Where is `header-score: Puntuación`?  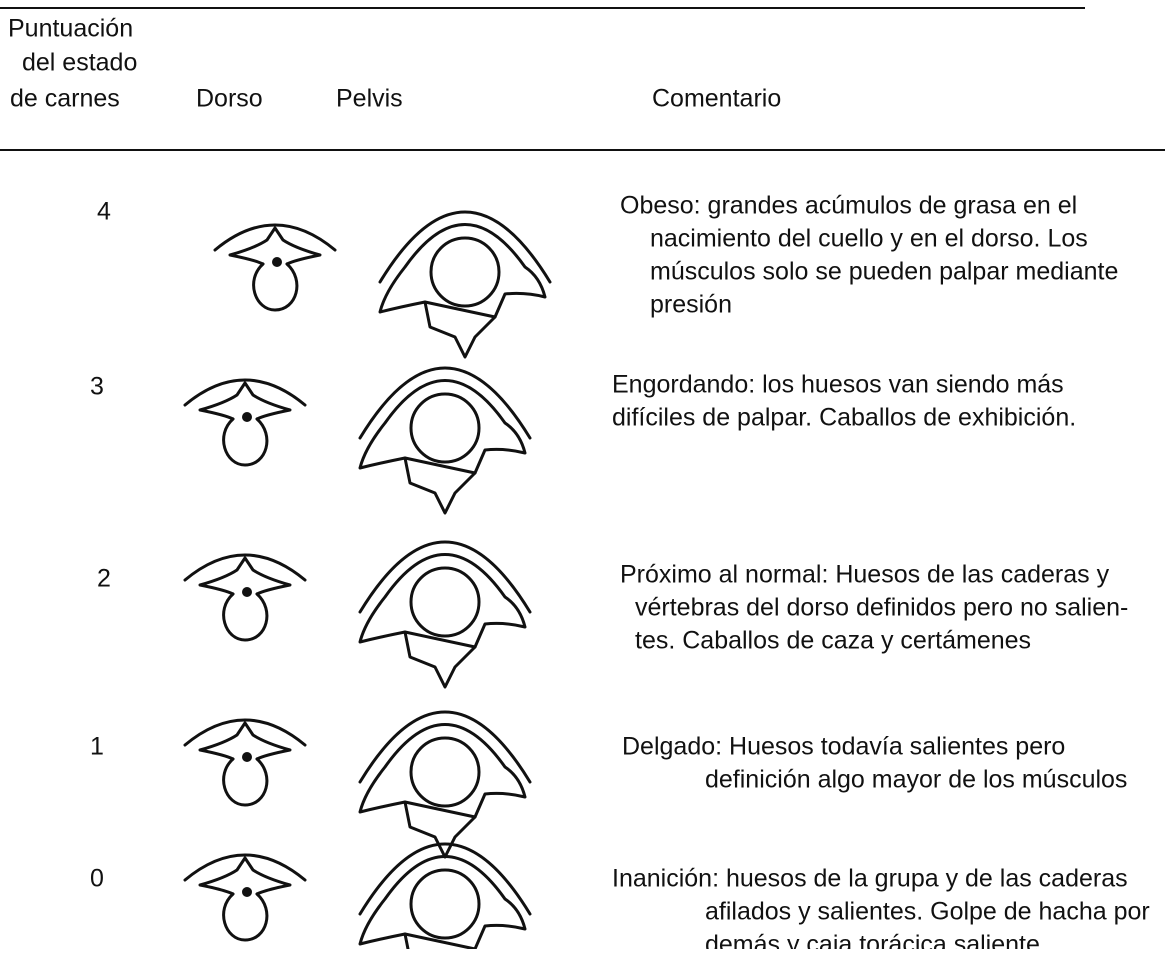 header-score: Puntuación is located at coordinates (70, 29).